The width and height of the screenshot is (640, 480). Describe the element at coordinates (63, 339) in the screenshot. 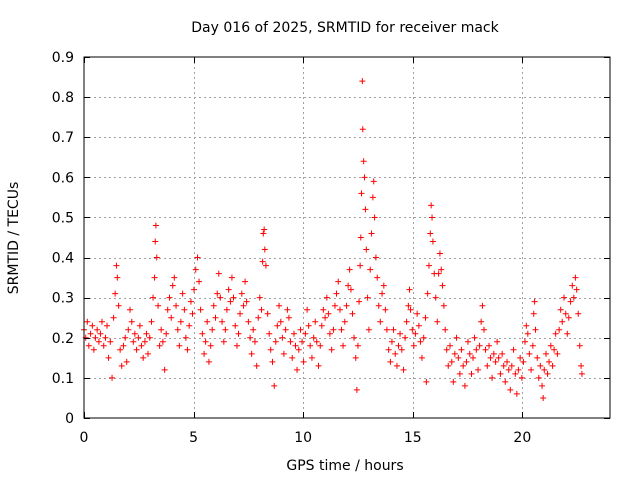

I see `y-tick-label: 0.2` at that location.